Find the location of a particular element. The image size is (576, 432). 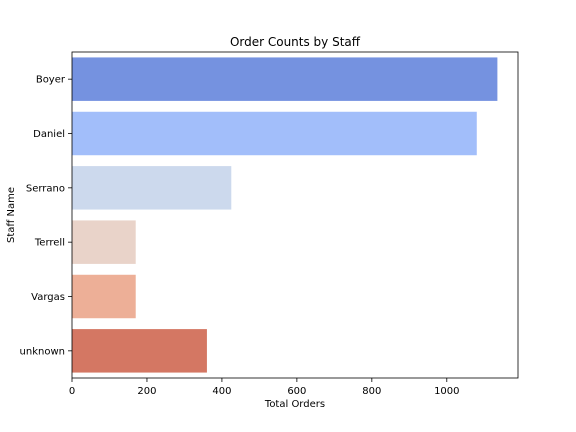

y-tick-label: unknown is located at coordinates (42, 351).